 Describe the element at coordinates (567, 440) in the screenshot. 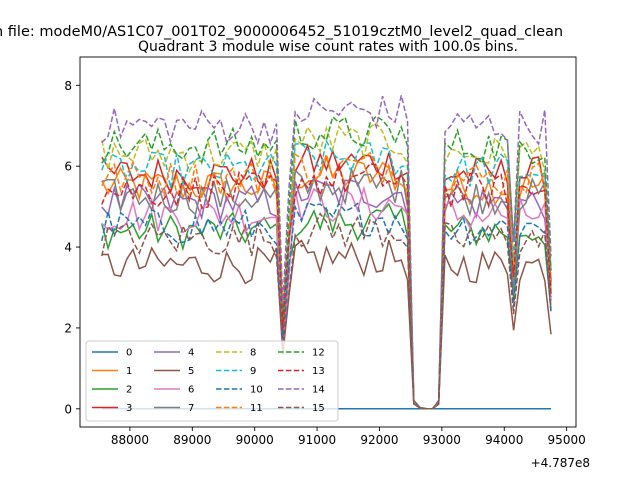

I see `x-tick-label: 95000` at that location.